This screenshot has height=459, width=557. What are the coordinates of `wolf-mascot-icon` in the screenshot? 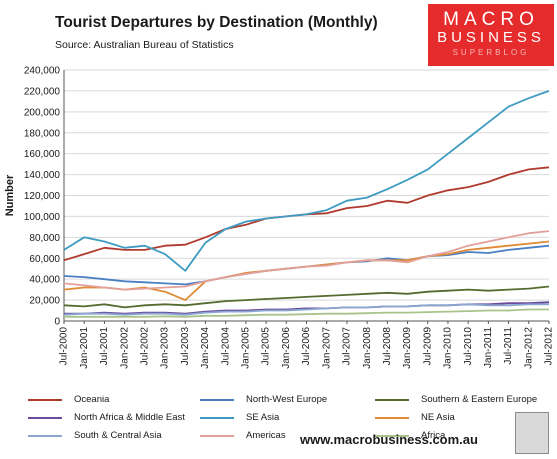 It's located at (532, 433).